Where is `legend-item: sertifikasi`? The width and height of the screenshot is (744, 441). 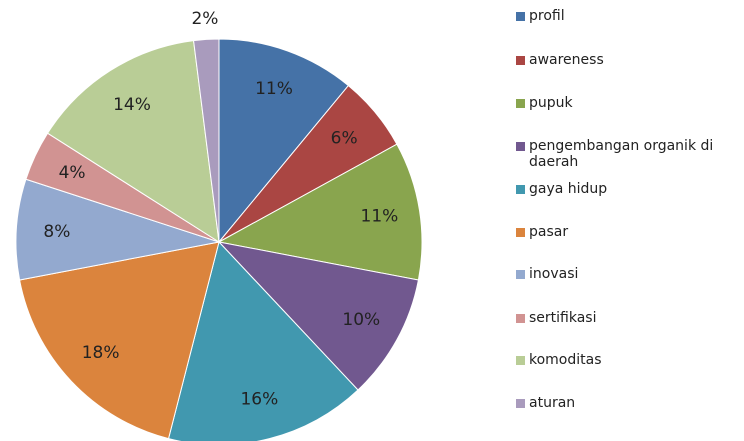 legend-item: sertifikasi is located at coordinates (556, 318).